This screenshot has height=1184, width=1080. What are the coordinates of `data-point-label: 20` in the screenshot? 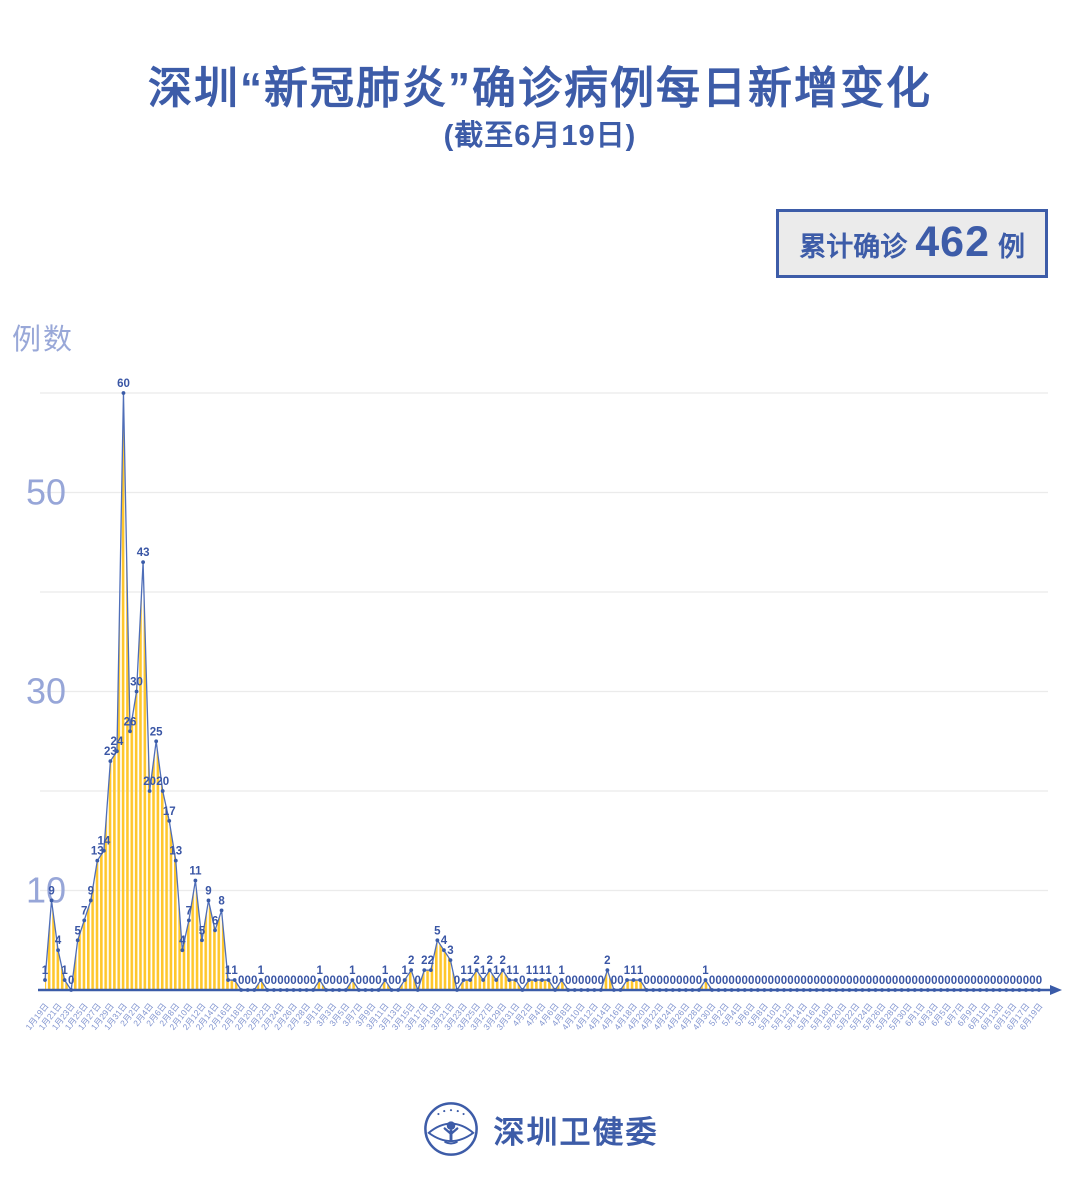 It's located at (149, 782).